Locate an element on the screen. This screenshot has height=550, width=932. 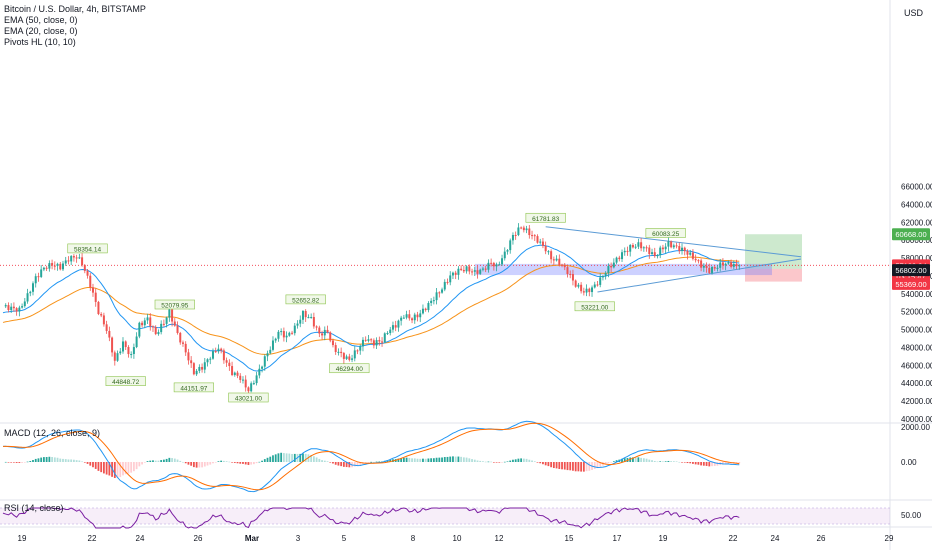
macd-signal-line is located at coordinates (371, 456).